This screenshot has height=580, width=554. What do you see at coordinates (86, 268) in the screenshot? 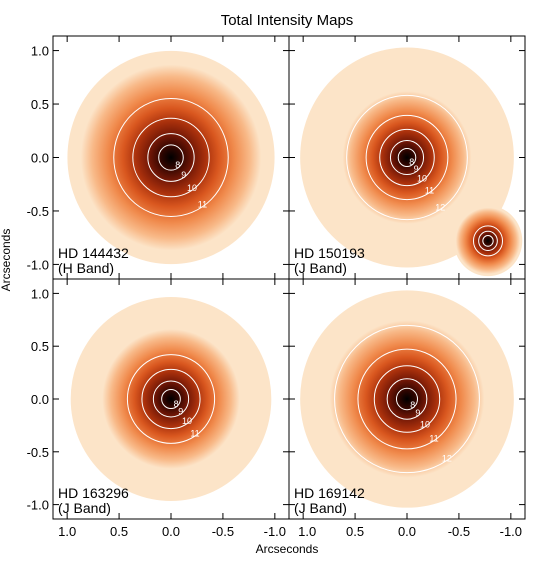
I see `band-label: (H Band)` at bounding box center [86, 268].